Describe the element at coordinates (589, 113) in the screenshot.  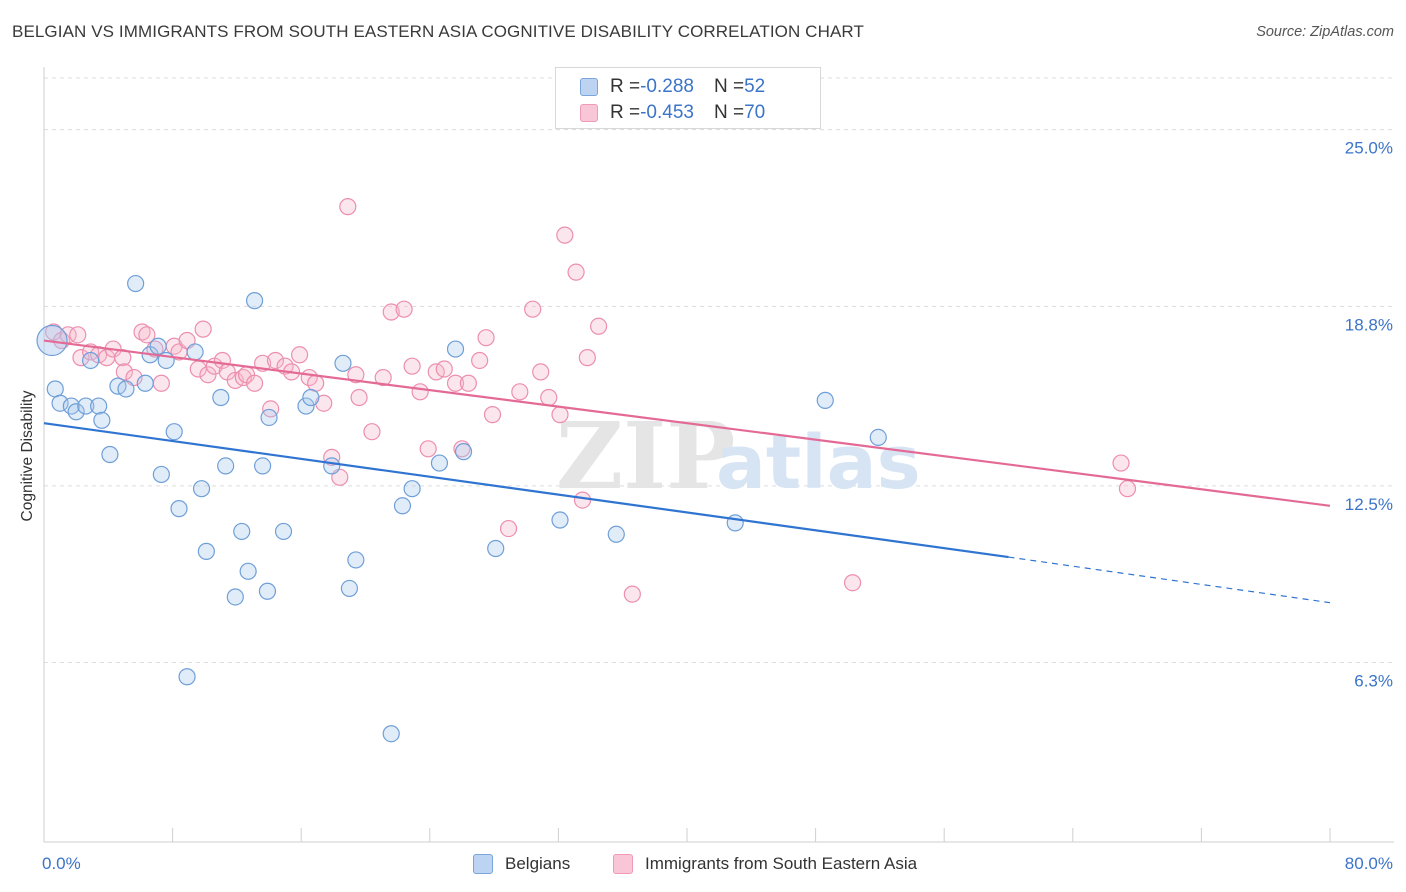
I see `legend-swatch-pink` at that location.